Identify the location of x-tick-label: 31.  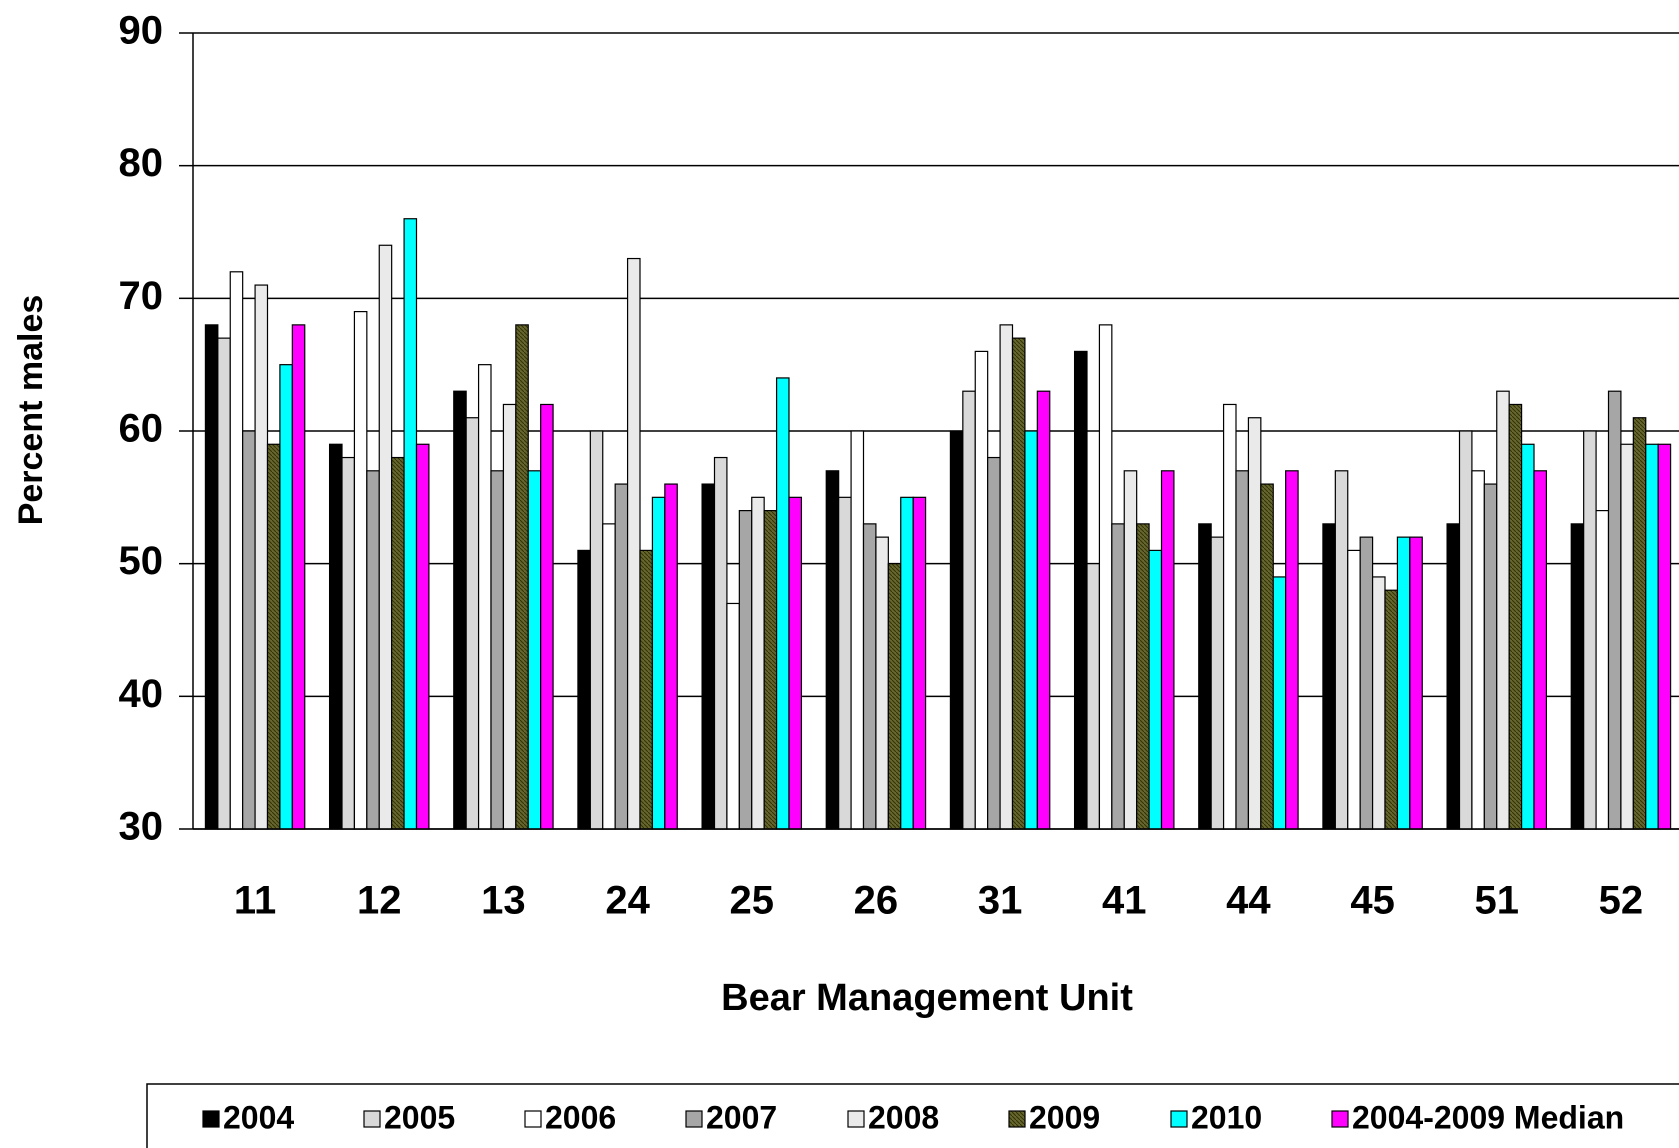
(1000, 901).